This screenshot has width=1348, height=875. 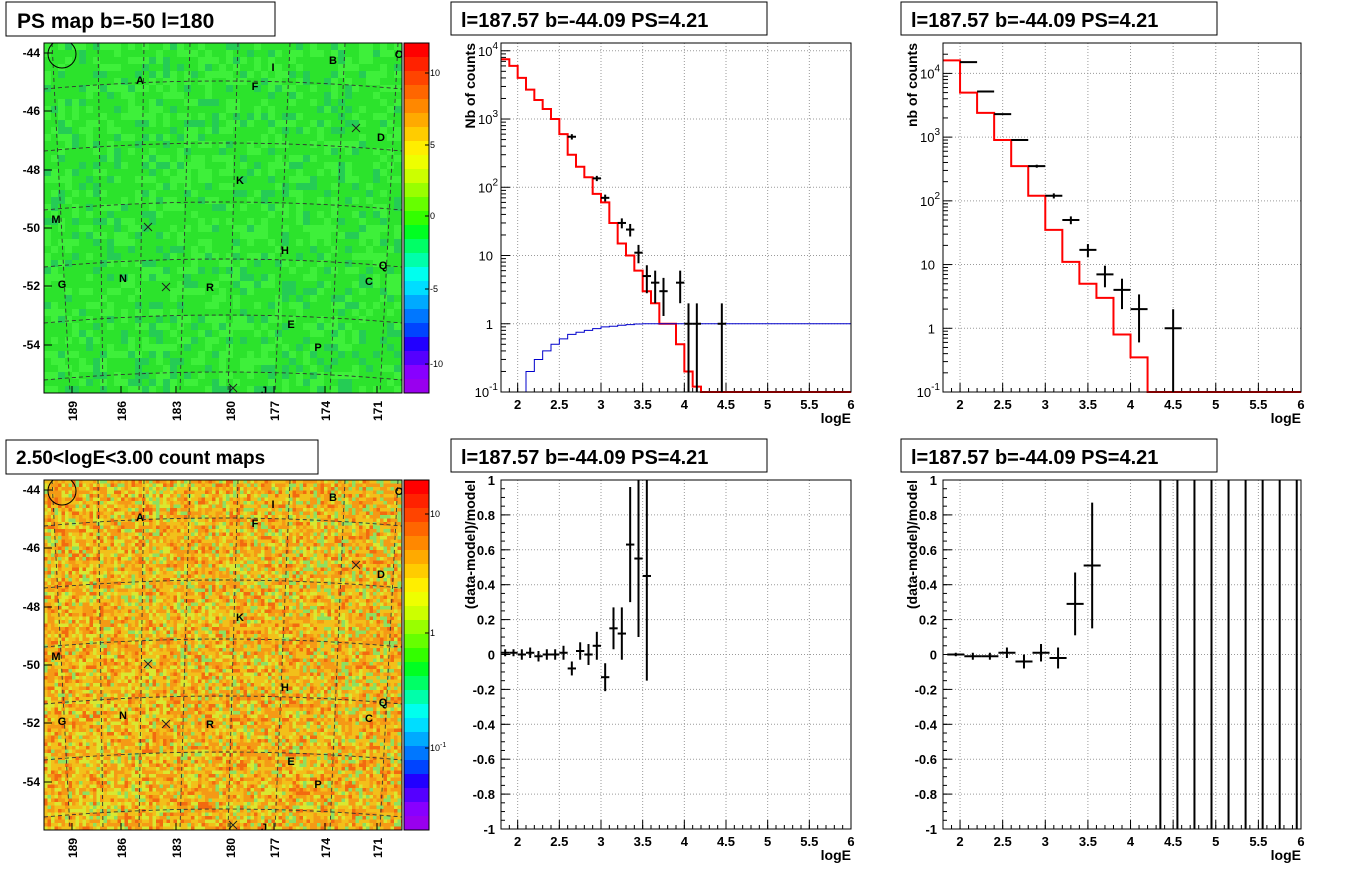 What do you see at coordinates (290, 762) in the screenshot?
I see `source-label-E: E` at bounding box center [290, 762].